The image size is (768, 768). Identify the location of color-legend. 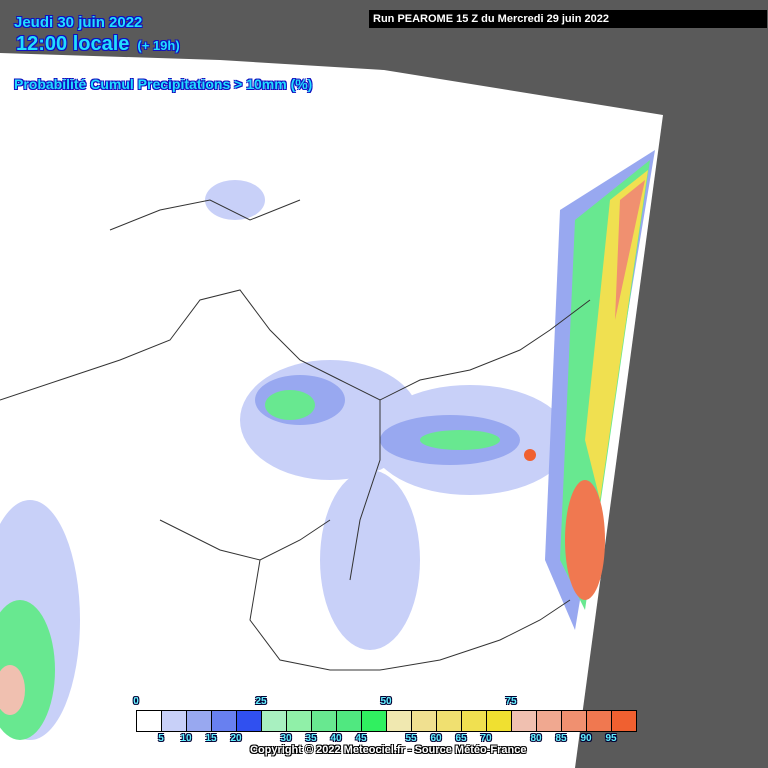
(386, 721).